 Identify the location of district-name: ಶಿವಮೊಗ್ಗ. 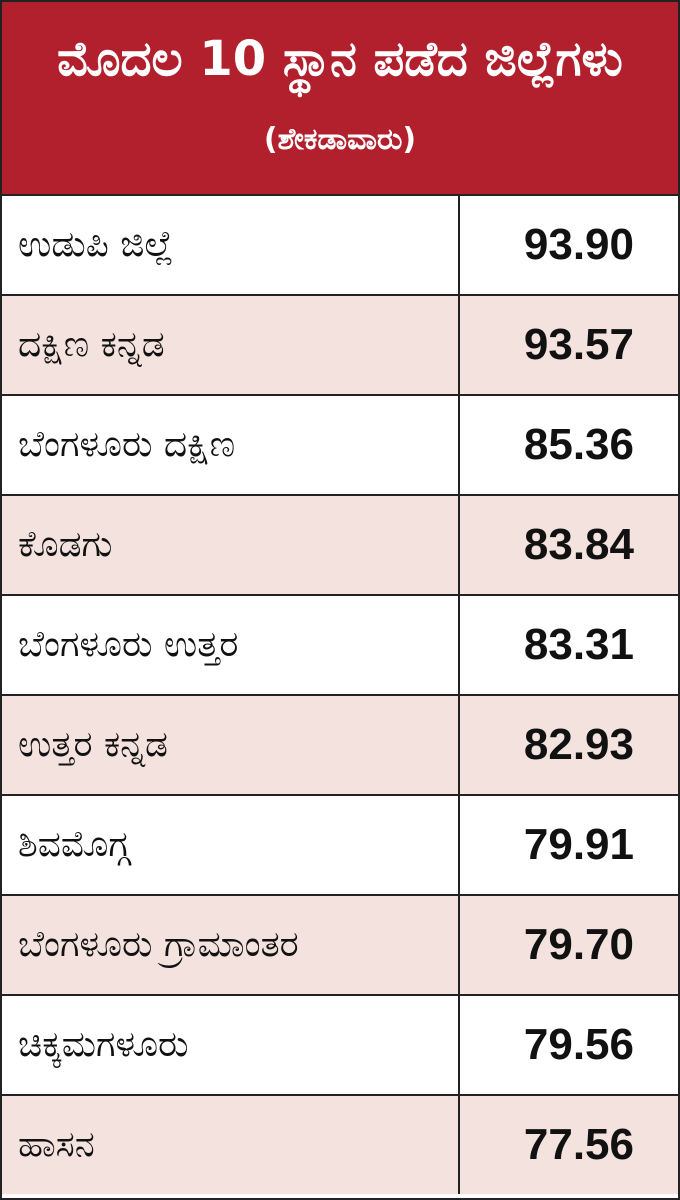
(231, 845).